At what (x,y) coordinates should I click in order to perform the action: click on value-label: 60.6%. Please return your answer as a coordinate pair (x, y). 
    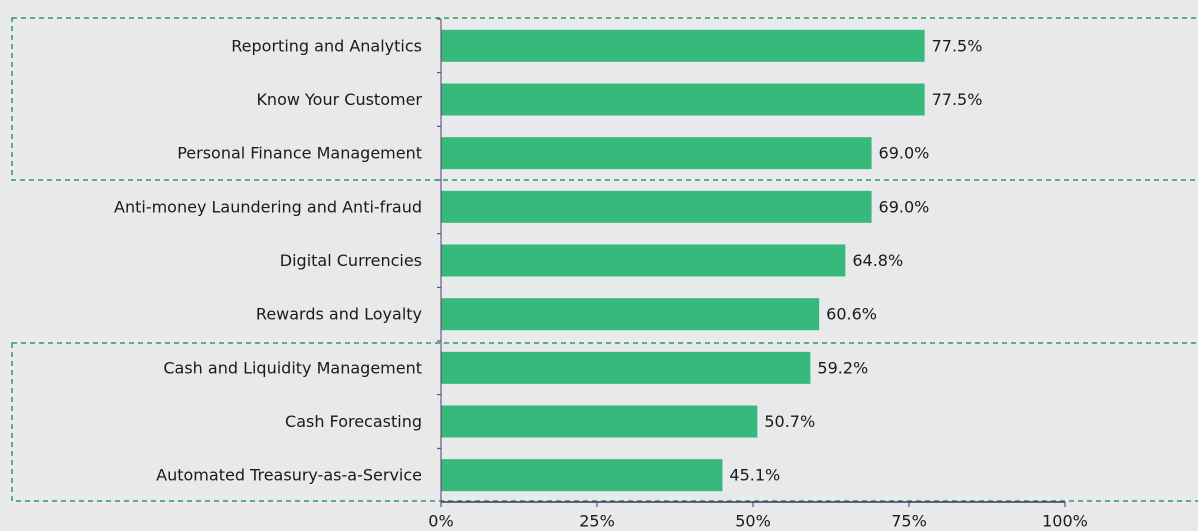
    Looking at the image, I should click on (851, 314).